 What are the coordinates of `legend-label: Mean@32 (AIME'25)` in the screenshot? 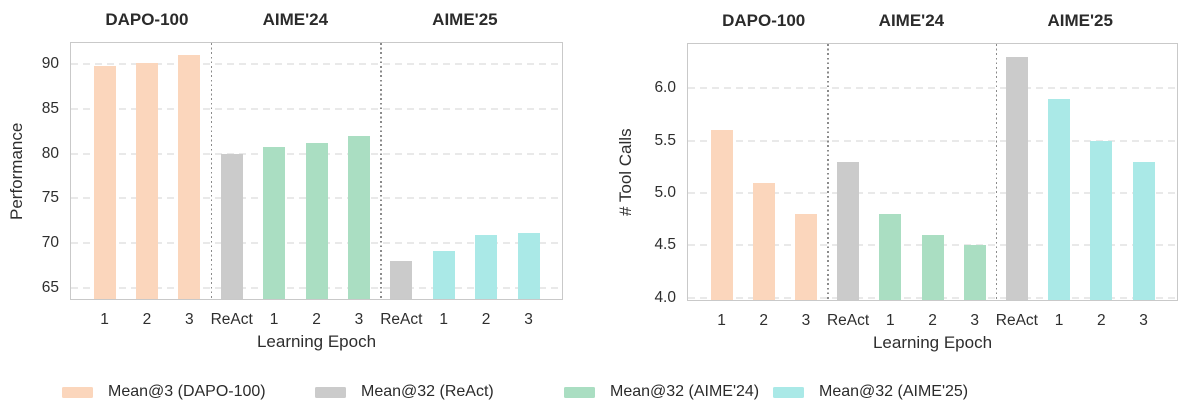 It's located at (894, 391).